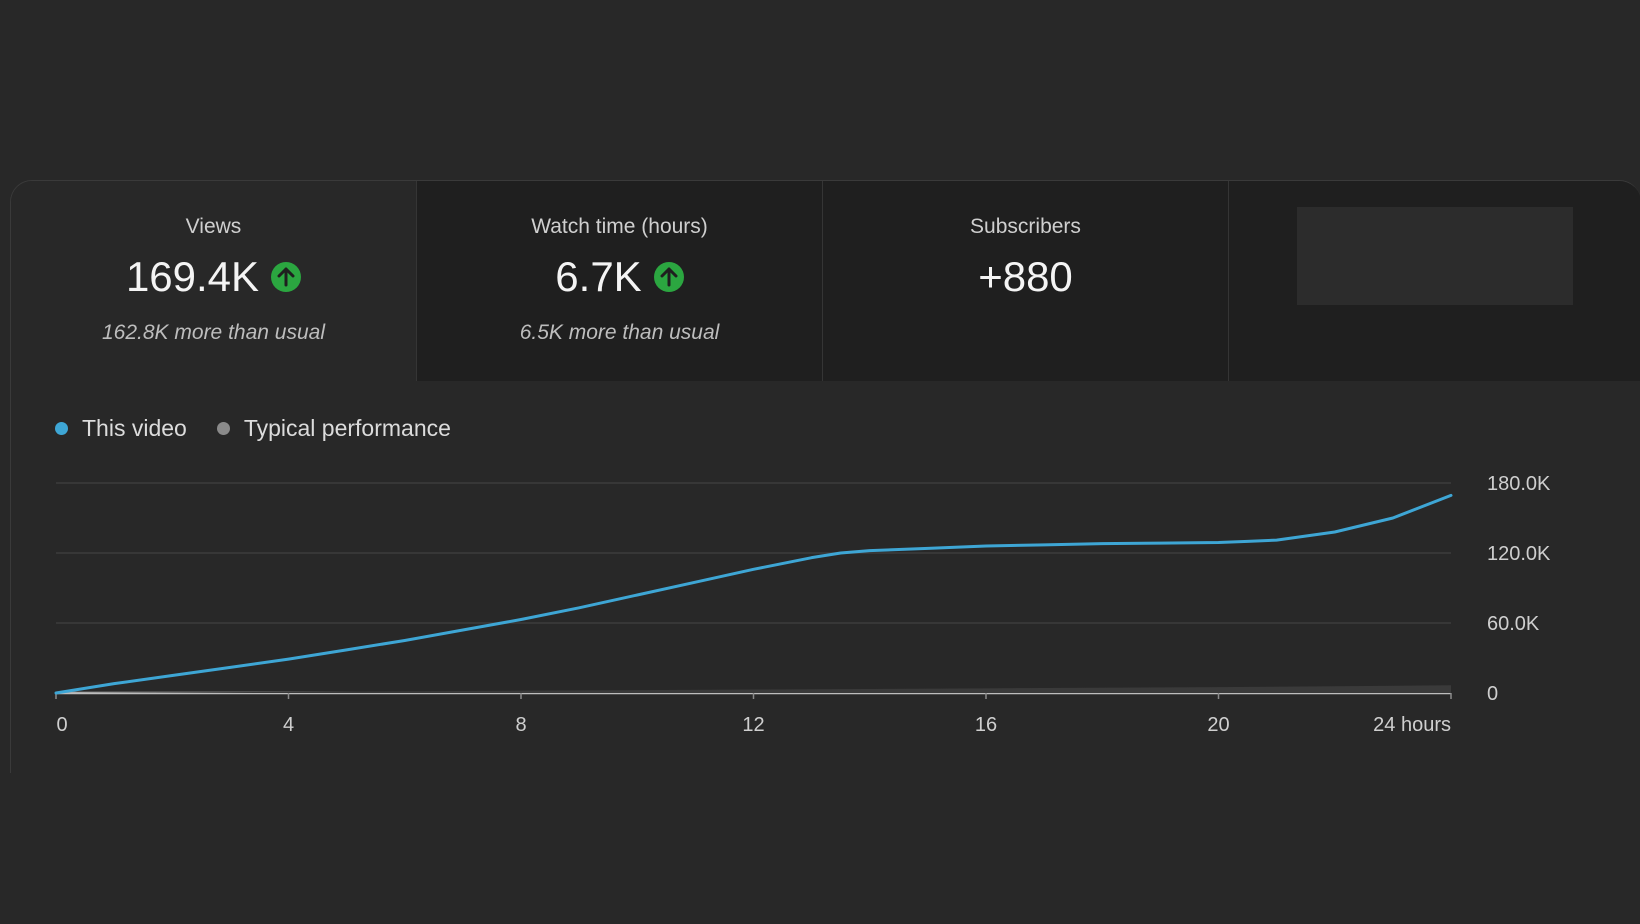 Image resolution: width=1640 pixels, height=924 pixels. I want to click on metric-tab-views: Views 169.4K 162.8K more than usual, so click(214, 281).